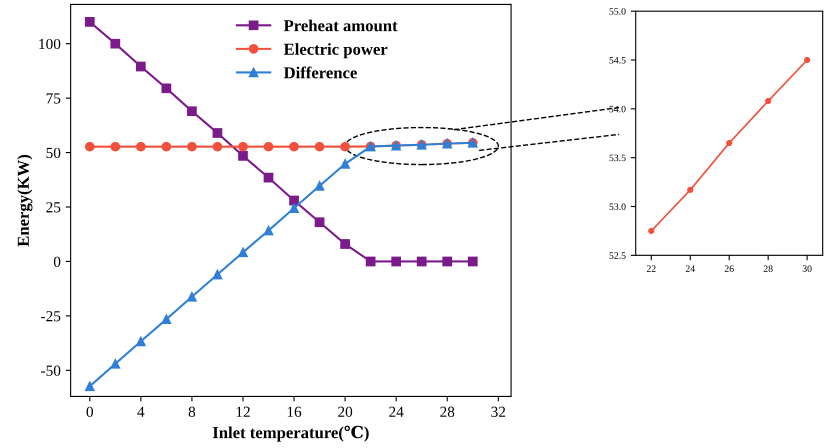 Image resolution: width=831 pixels, height=448 pixels. What do you see at coordinates (290, 434) in the screenshot?
I see `x-axis-title: Inlet temperature(℃)` at bounding box center [290, 434].